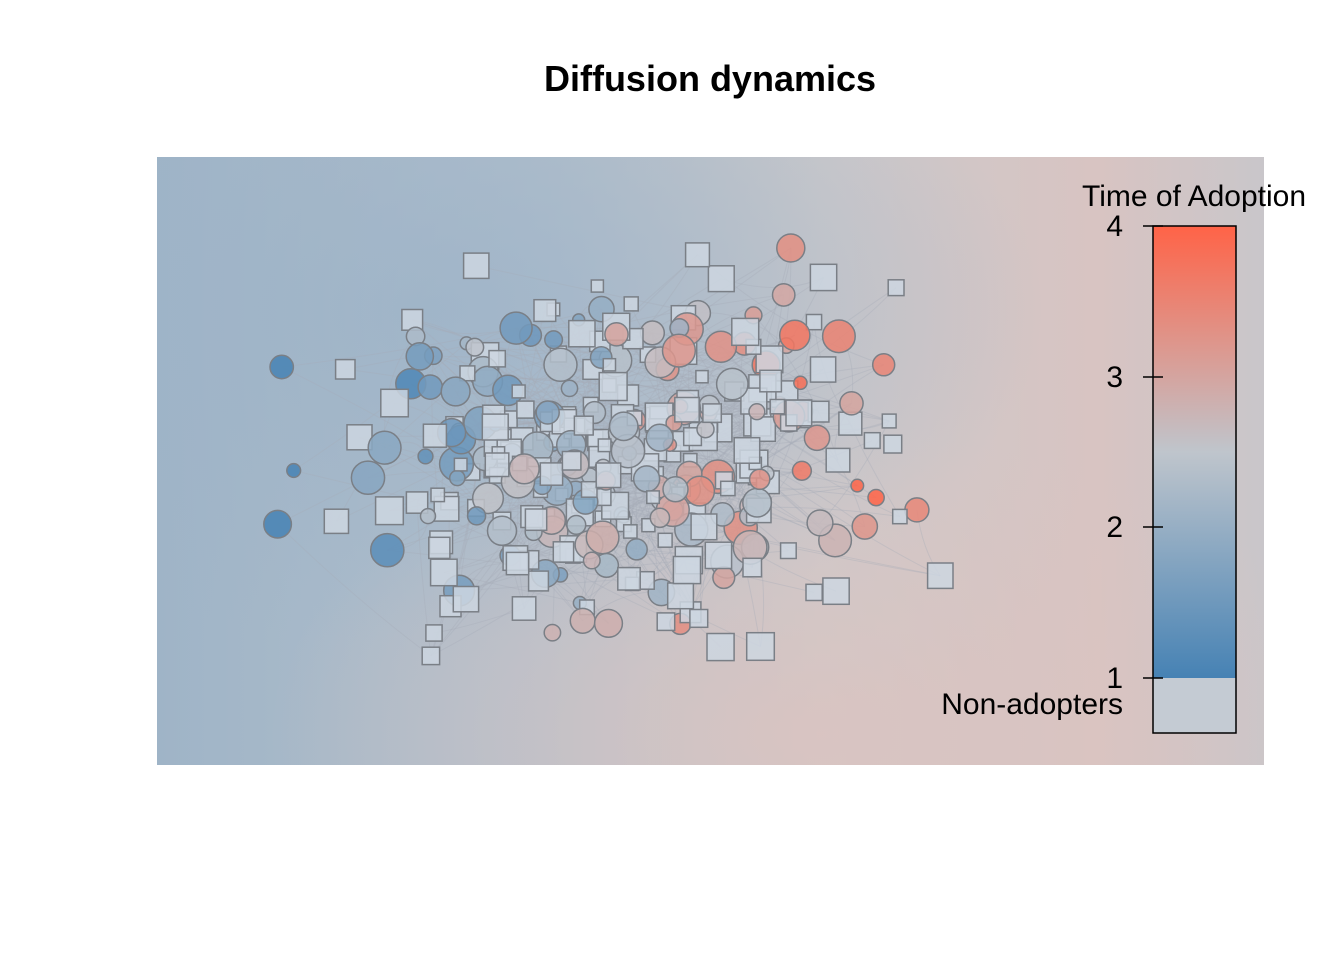  What do you see at coordinates (1114, 527) in the screenshot?
I see `legend-tick-2: 2` at bounding box center [1114, 527].